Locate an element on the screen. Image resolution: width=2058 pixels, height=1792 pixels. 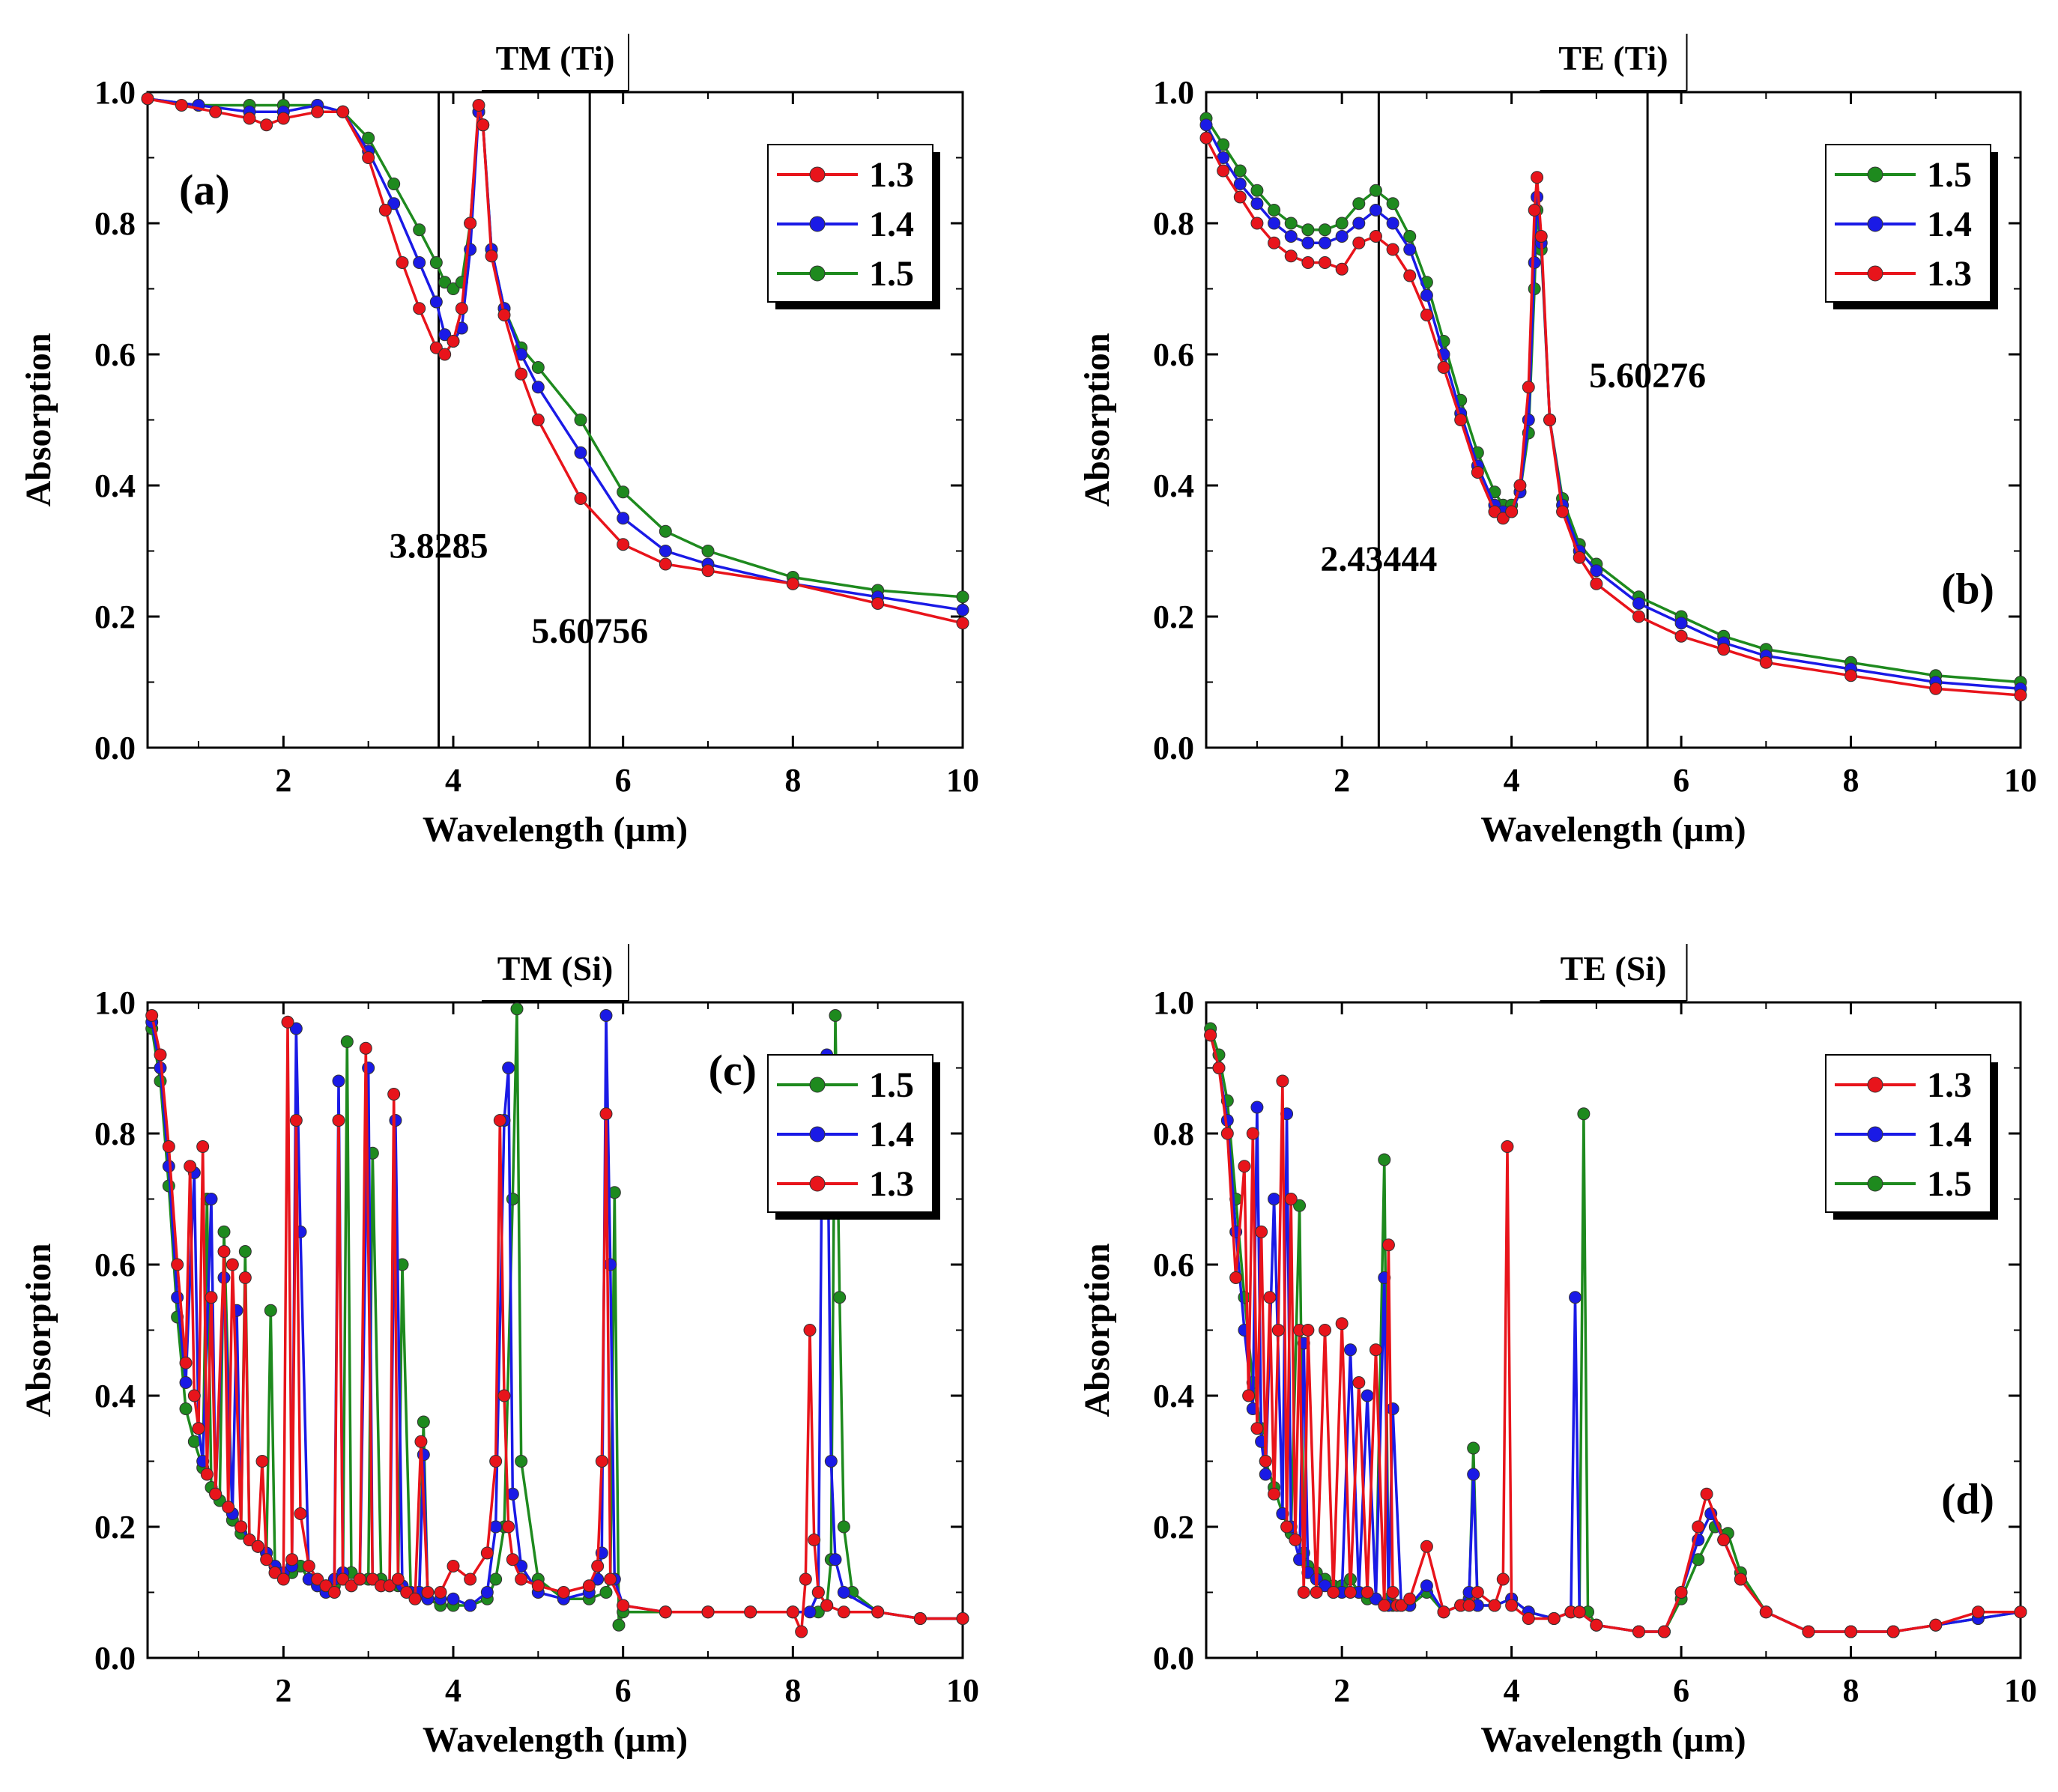
panel-letter: (d) is located at coordinates (1967, 1499).